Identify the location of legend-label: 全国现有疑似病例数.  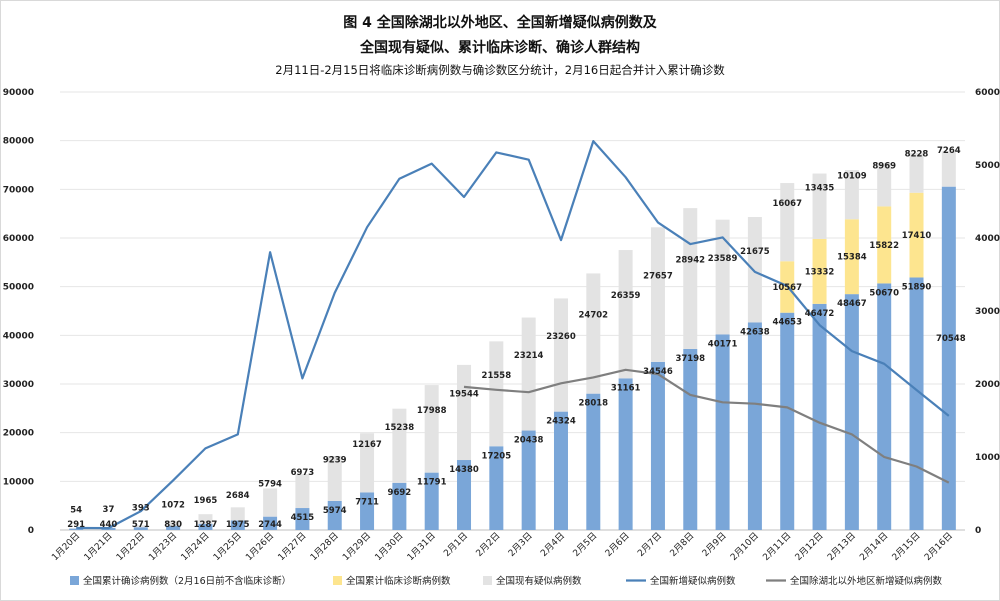
(539, 581).